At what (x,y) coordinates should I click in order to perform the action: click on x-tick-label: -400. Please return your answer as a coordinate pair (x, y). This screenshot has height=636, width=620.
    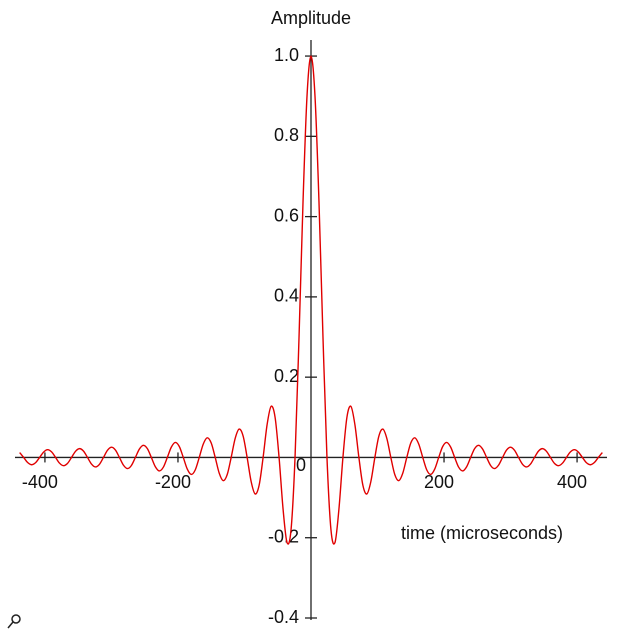
    Looking at the image, I should click on (40, 482).